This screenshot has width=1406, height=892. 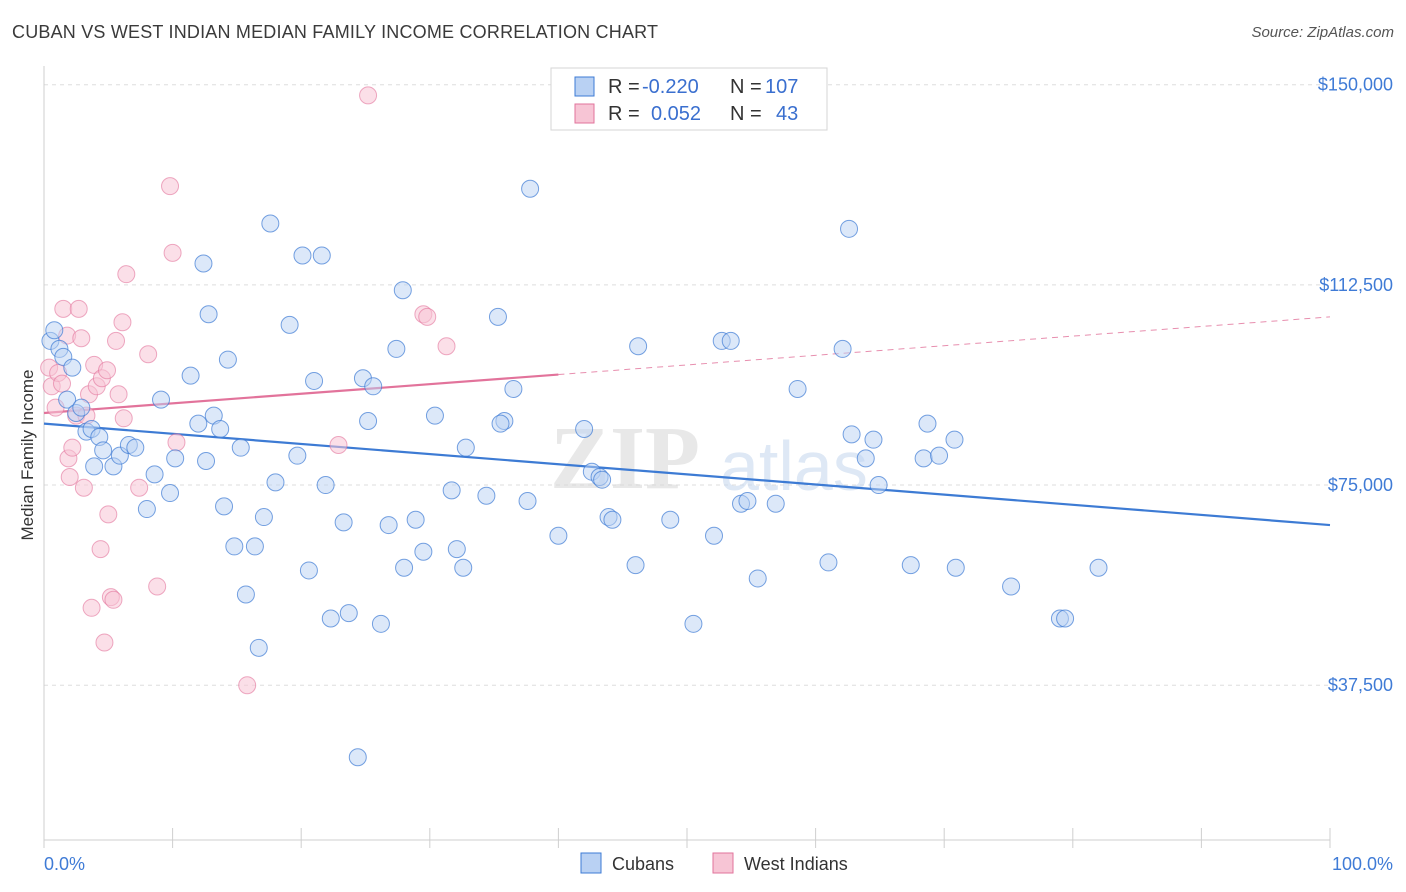 What do you see at coordinates (591, 863) in the screenshot?
I see `legend-bottom-swatch-cubans` at bounding box center [591, 863].